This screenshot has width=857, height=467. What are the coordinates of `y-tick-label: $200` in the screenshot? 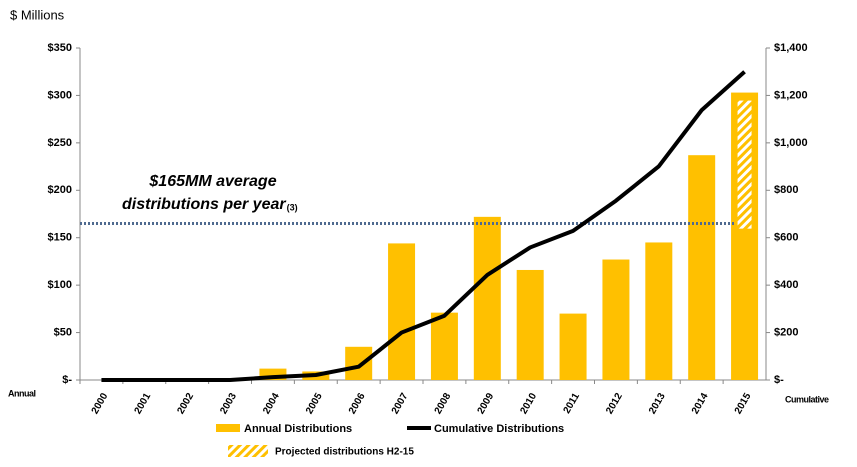 It's located at (60, 190).